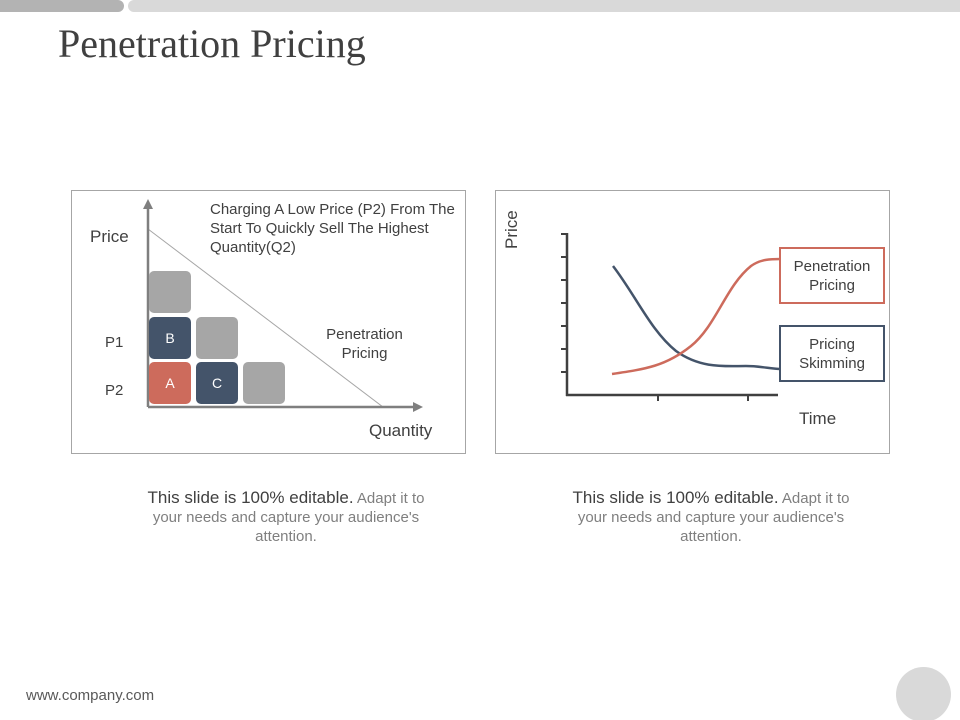  I want to click on pricing-skimming-label-box: Pricing Skimming, so click(832, 353).